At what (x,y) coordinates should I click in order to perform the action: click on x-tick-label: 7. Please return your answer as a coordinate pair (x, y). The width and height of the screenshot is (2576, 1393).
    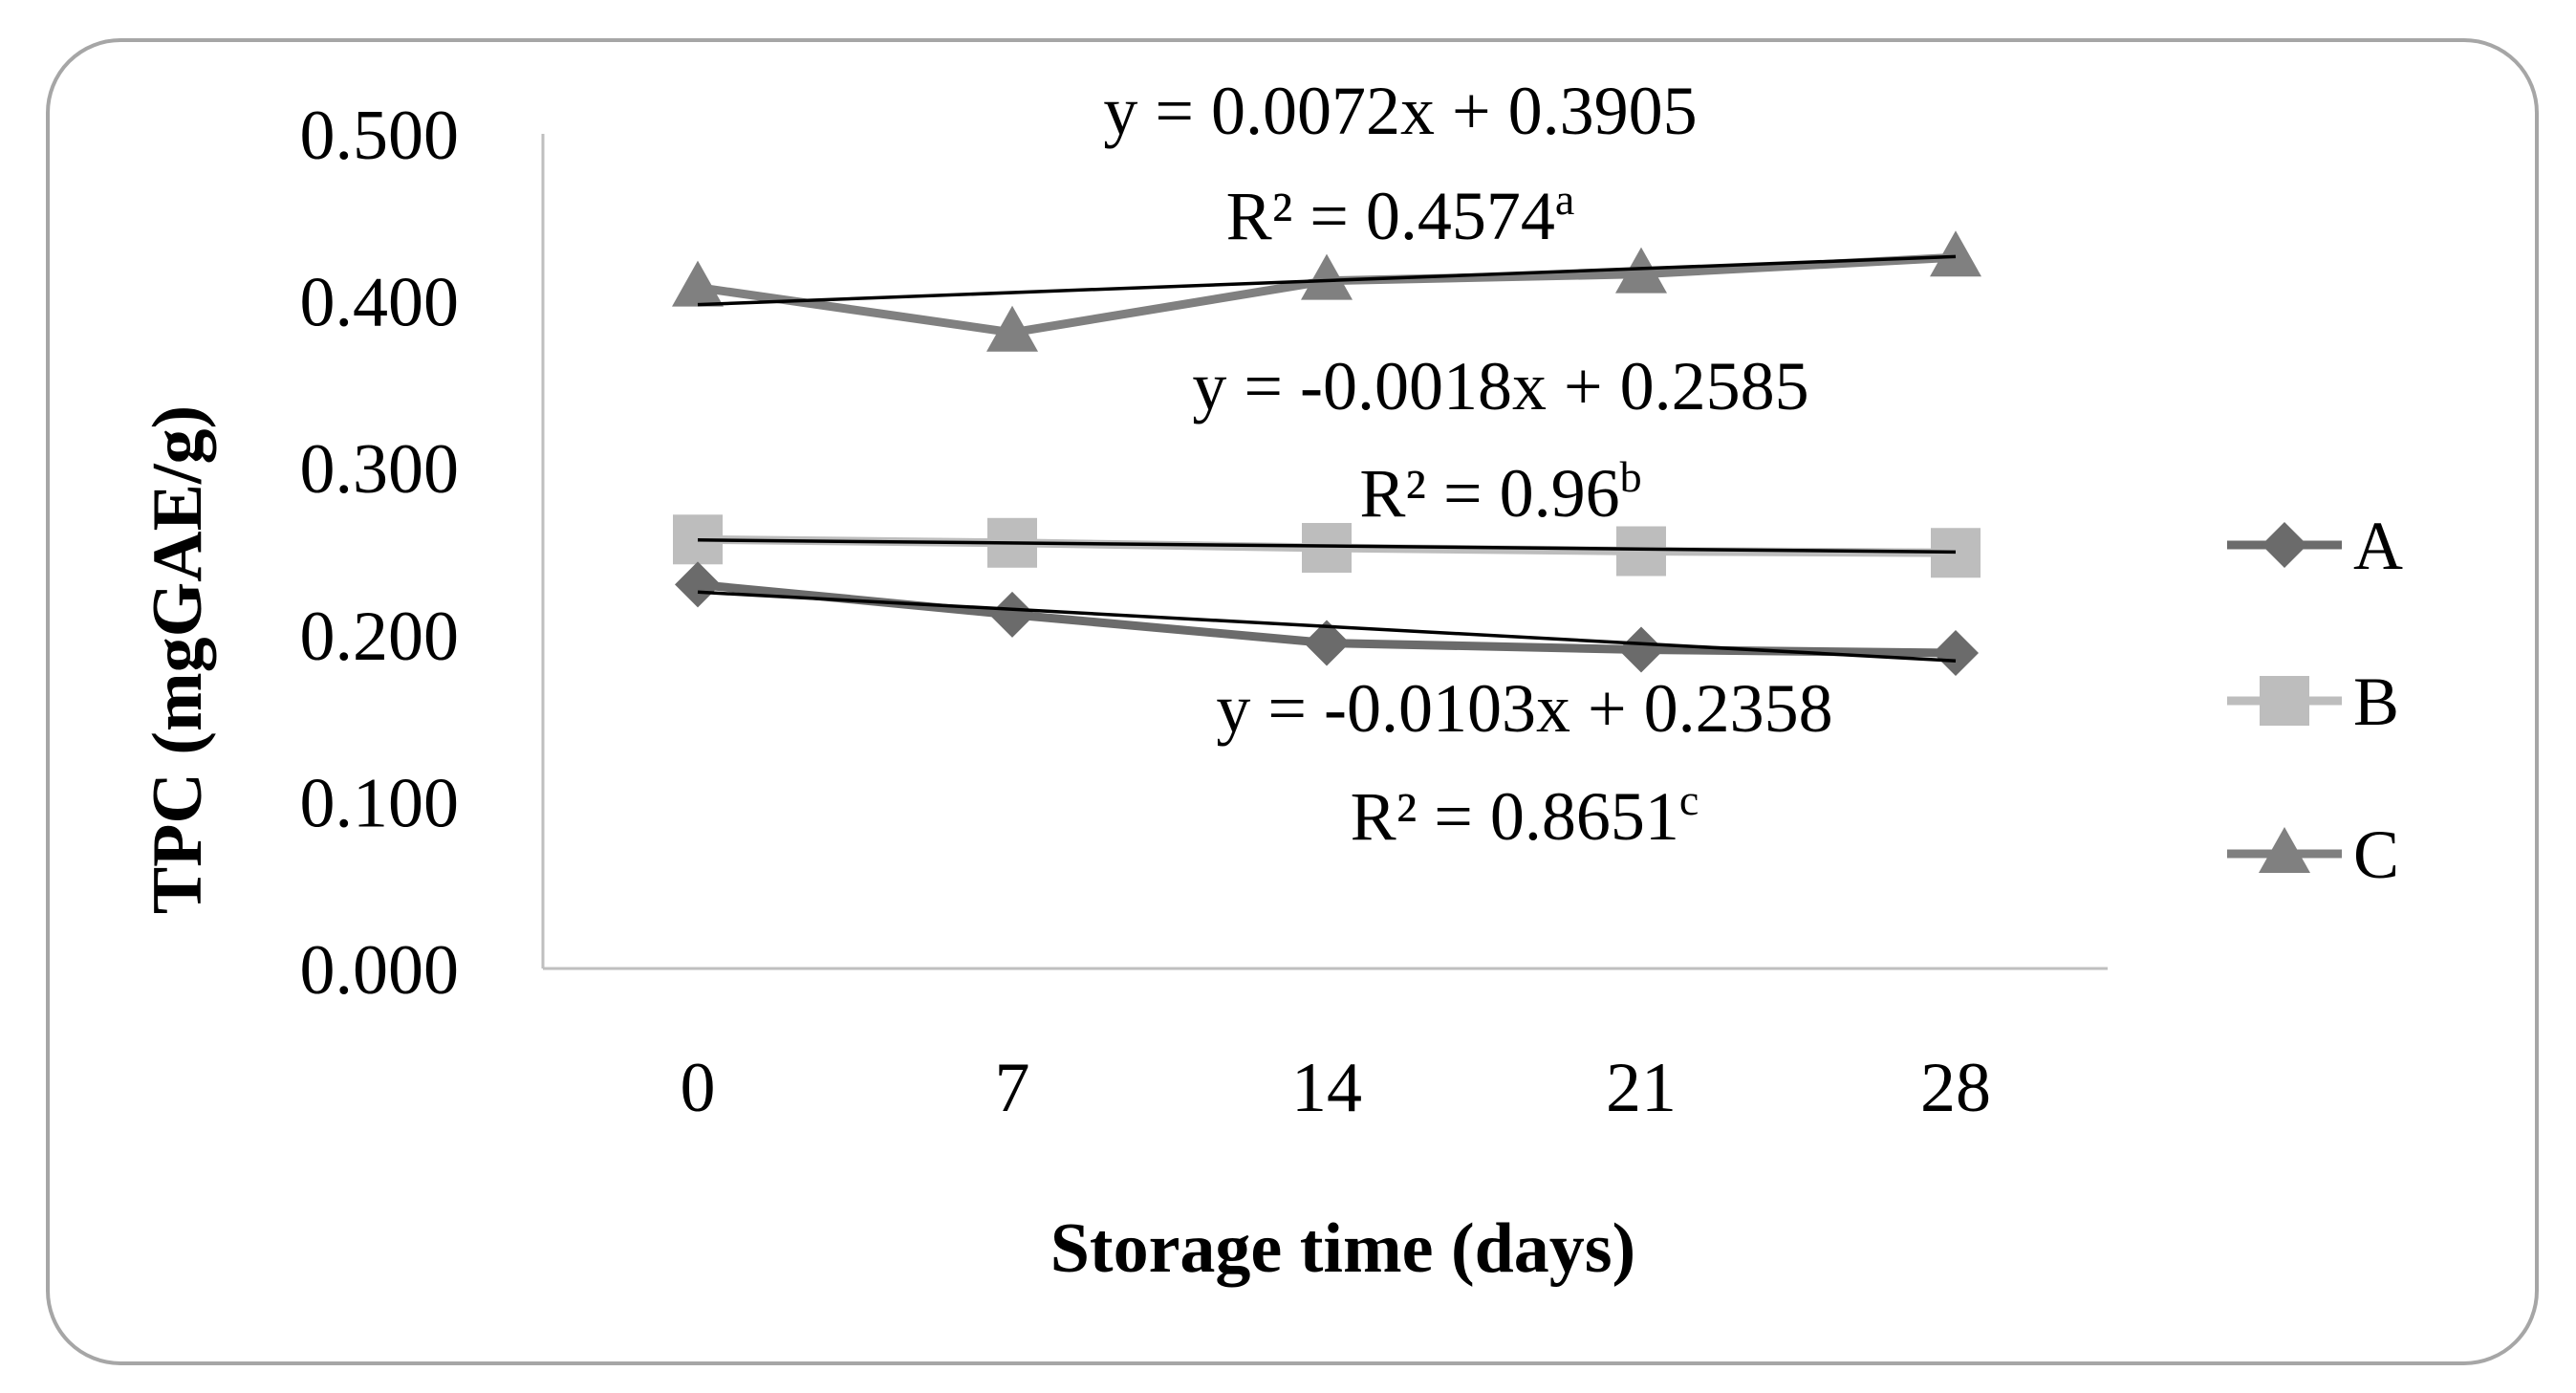
    Looking at the image, I should click on (1012, 1088).